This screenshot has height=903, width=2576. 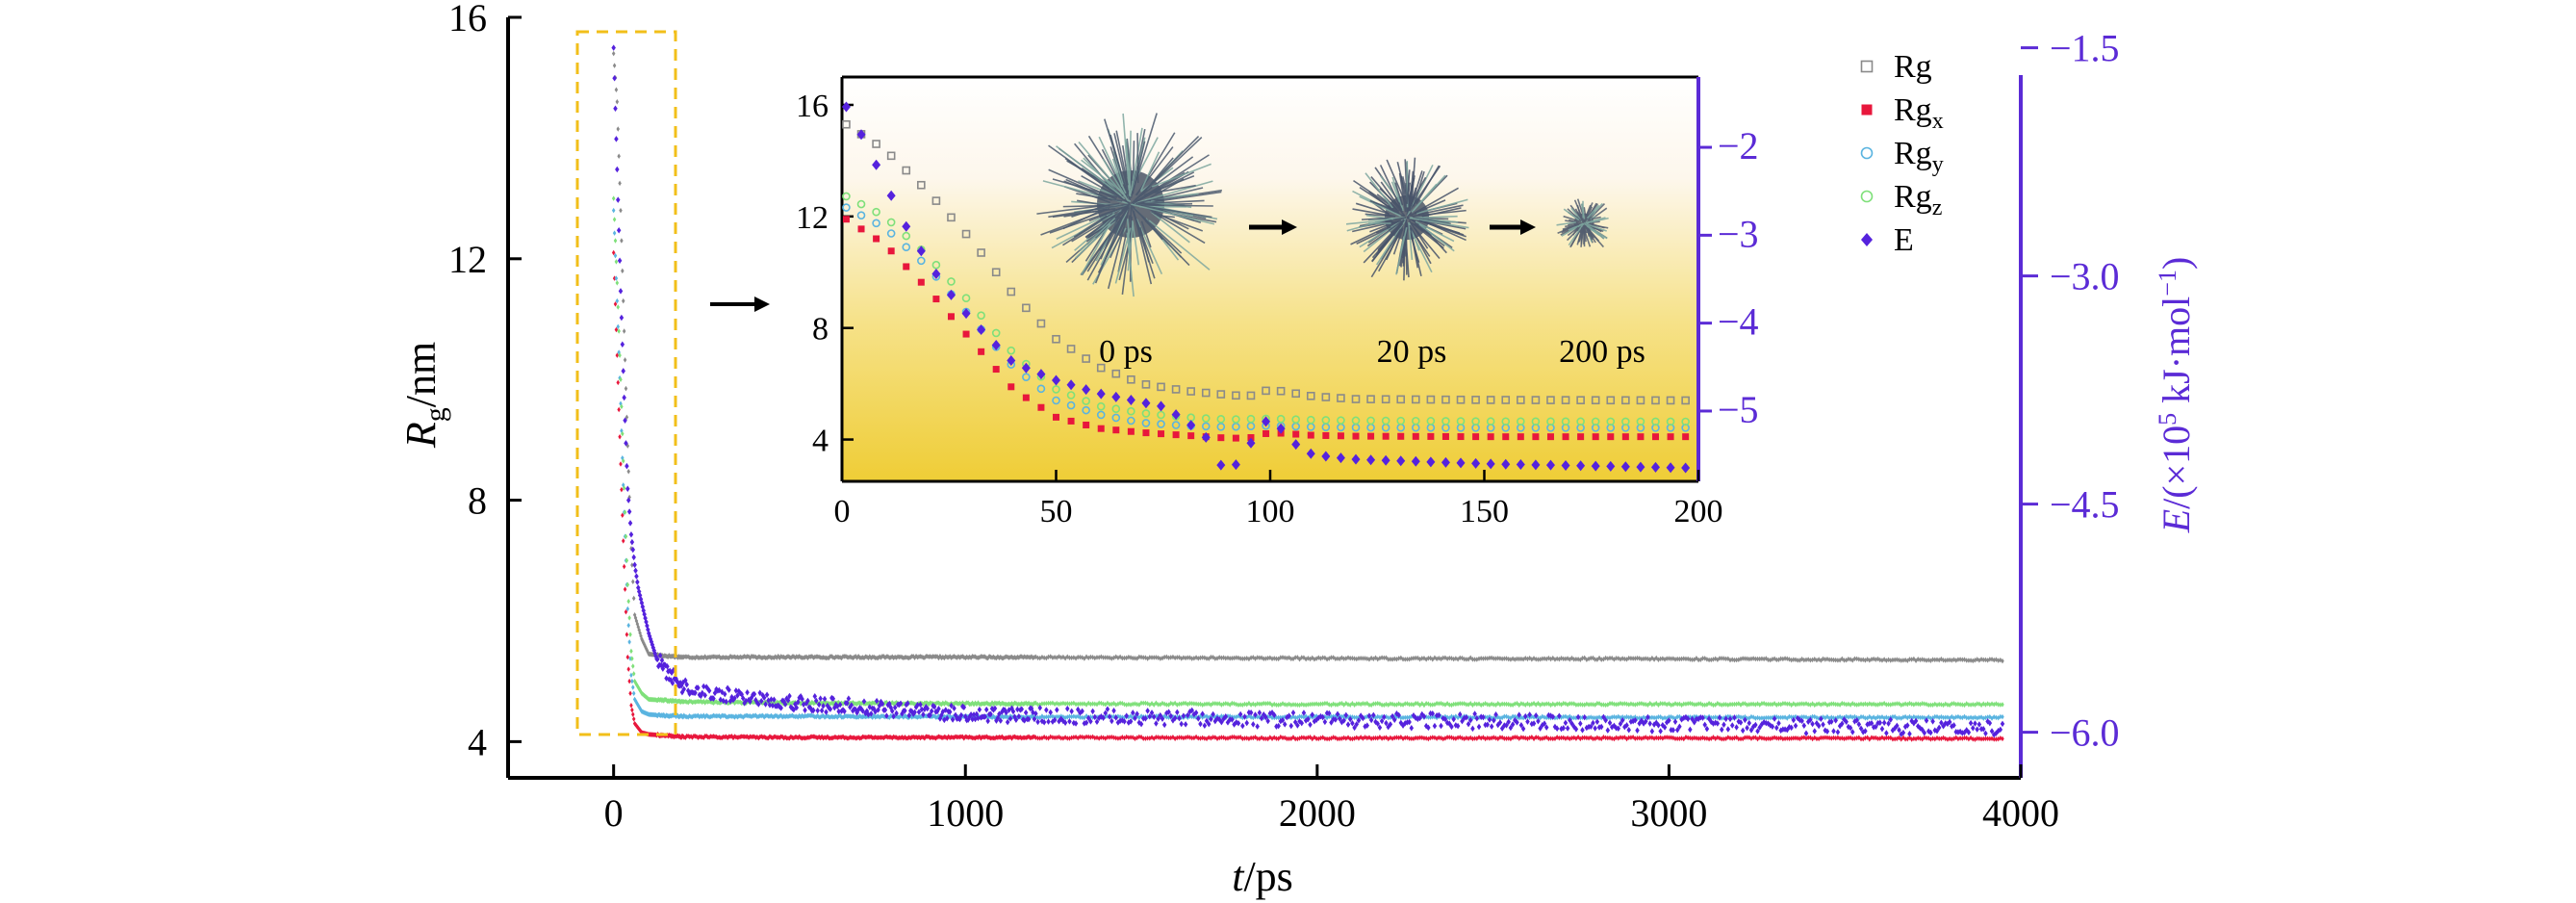 What do you see at coordinates (740, 305) in the screenshot?
I see `zoom-arrow` at bounding box center [740, 305].